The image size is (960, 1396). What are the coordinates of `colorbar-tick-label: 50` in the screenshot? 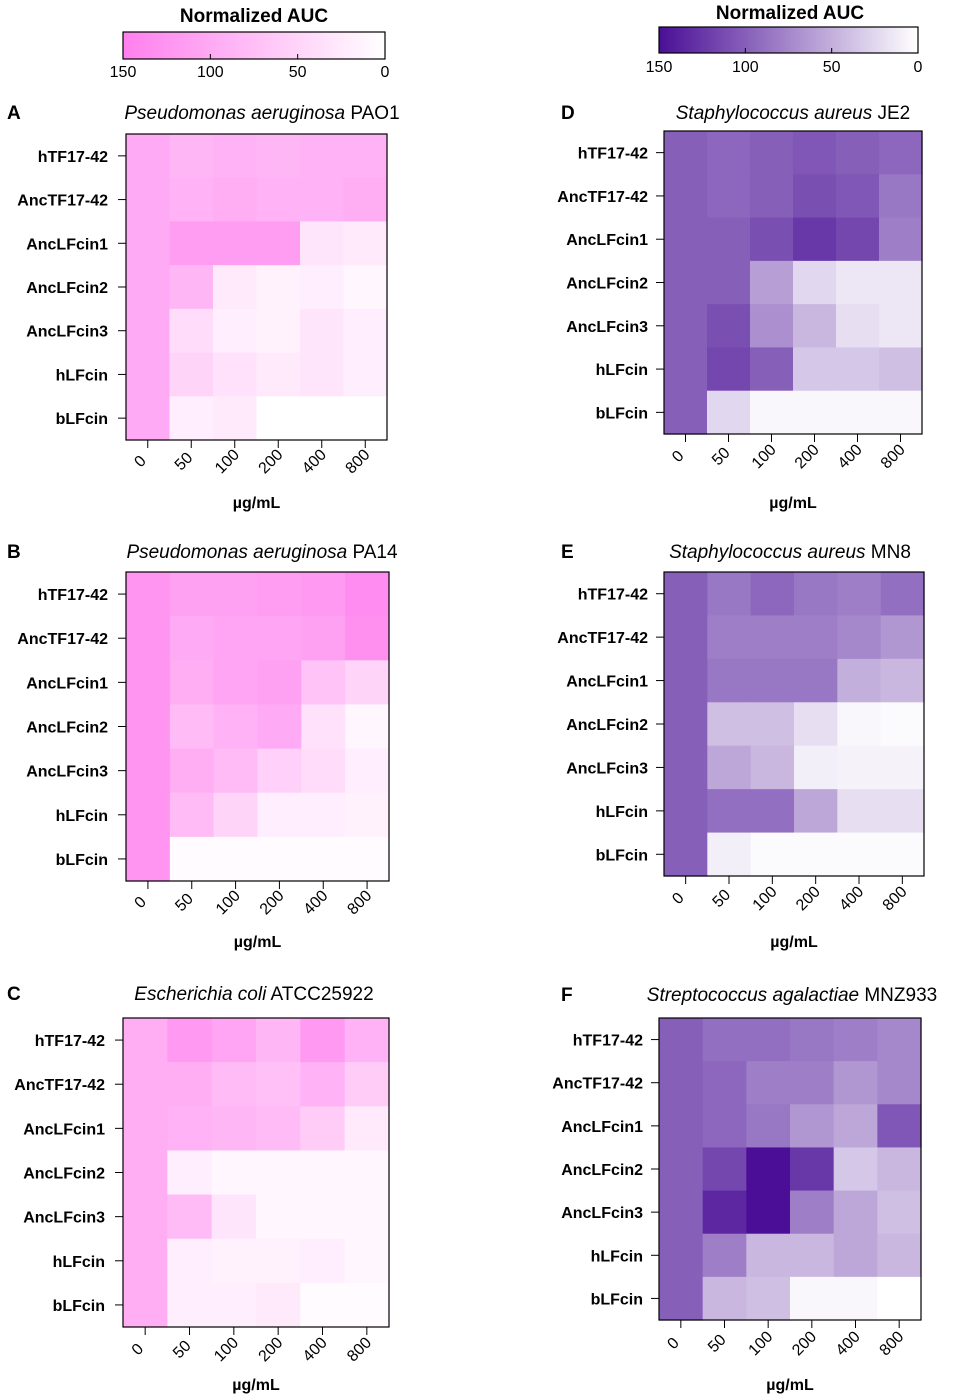 It's located at (832, 67).